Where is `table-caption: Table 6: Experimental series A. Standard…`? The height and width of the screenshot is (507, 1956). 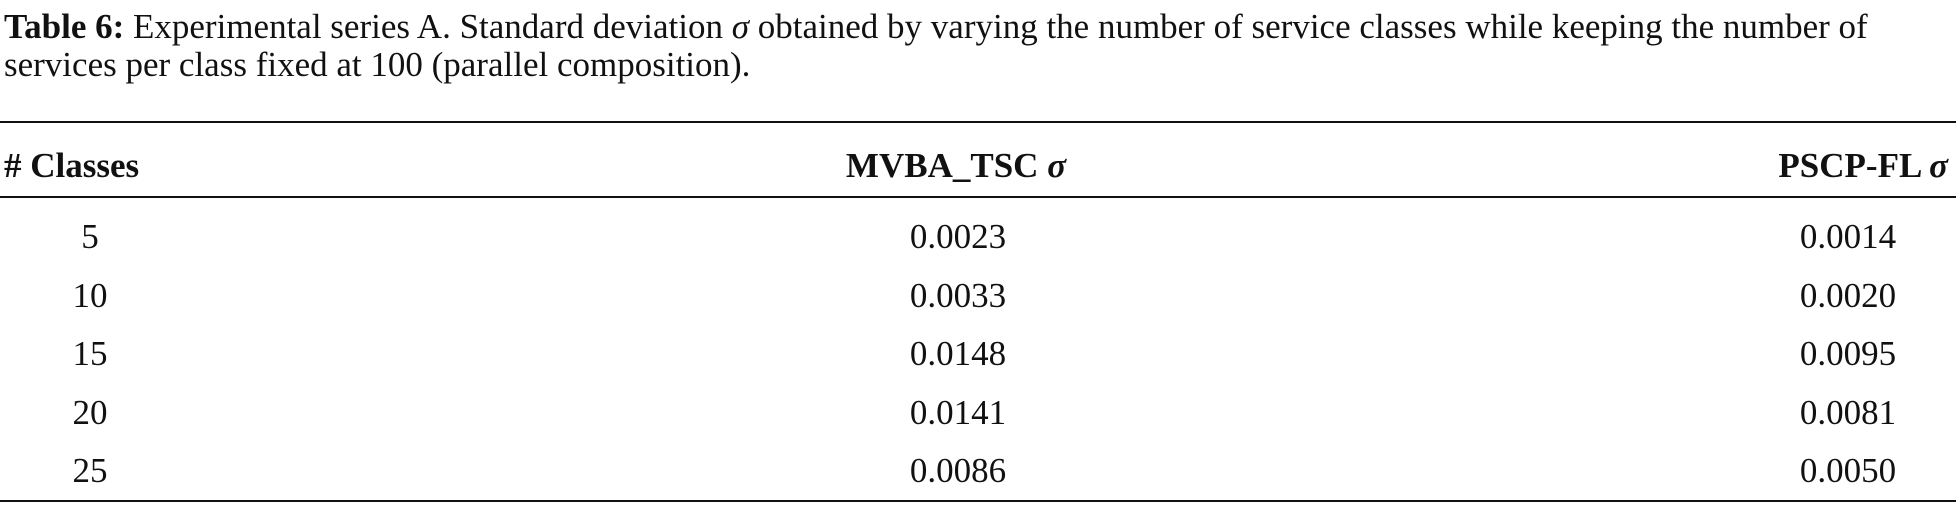 table-caption: Table 6: Experimental series A. Standard… is located at coordinates (976, 46).